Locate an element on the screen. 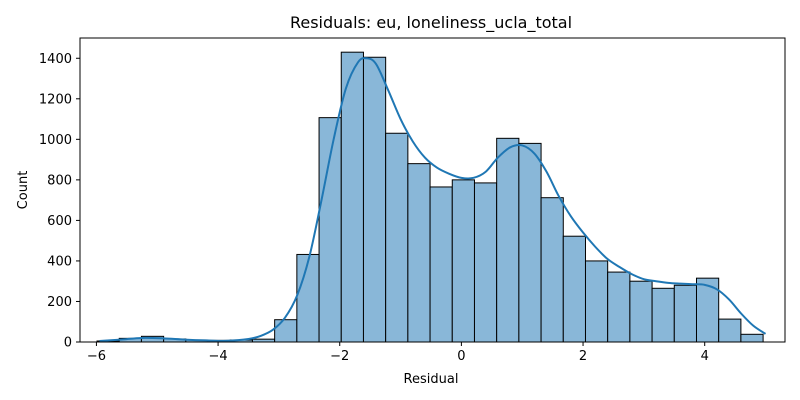 This screenshot has height=400, width=800. y-axis-label: Count is located at coordinates (23, 190).